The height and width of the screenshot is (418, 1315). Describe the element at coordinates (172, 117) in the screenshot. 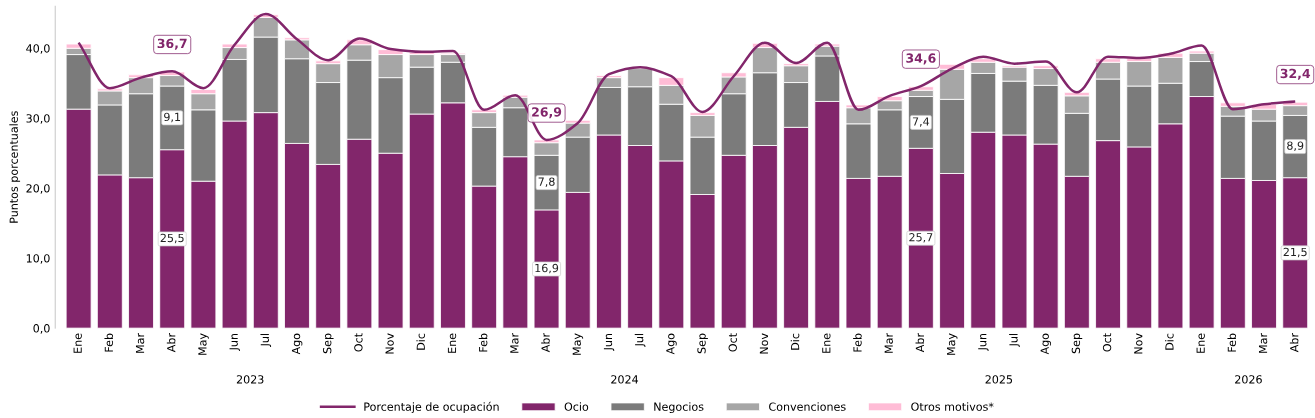

I see `data-label: 9,1` at that location.